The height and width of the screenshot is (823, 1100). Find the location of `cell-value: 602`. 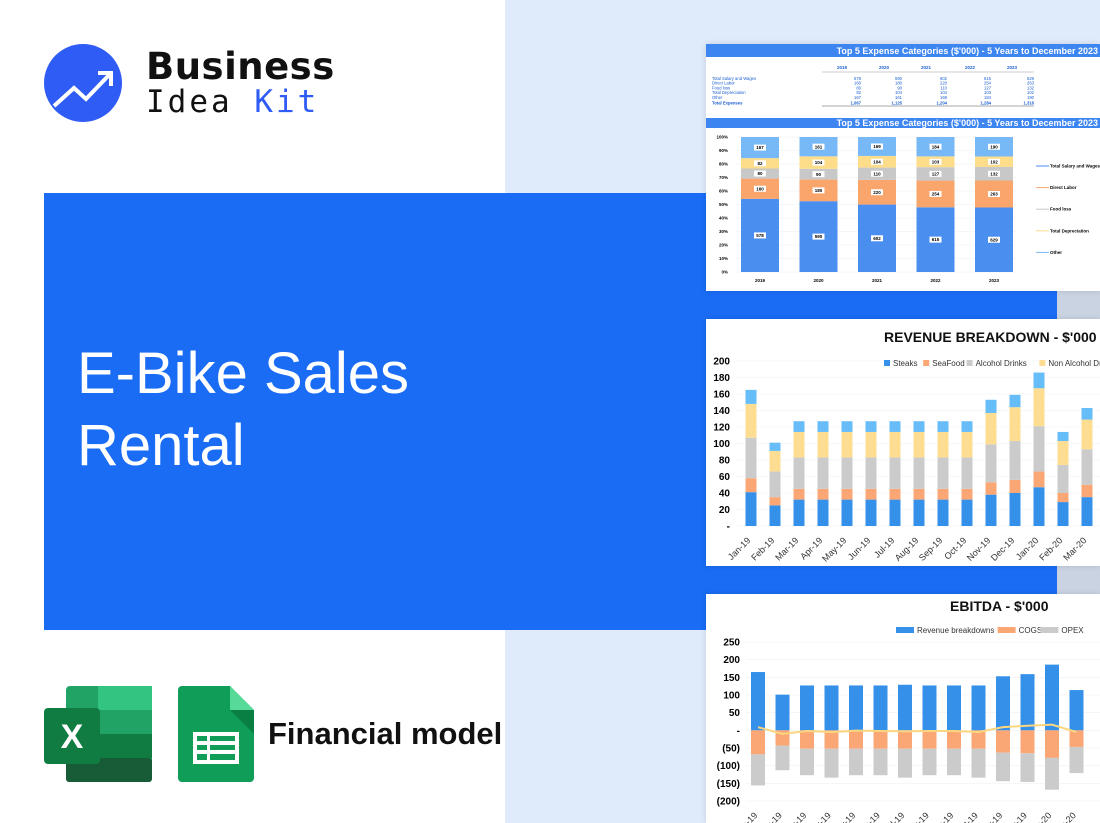

cell-value: 602 is located at coordinates (944, 78).